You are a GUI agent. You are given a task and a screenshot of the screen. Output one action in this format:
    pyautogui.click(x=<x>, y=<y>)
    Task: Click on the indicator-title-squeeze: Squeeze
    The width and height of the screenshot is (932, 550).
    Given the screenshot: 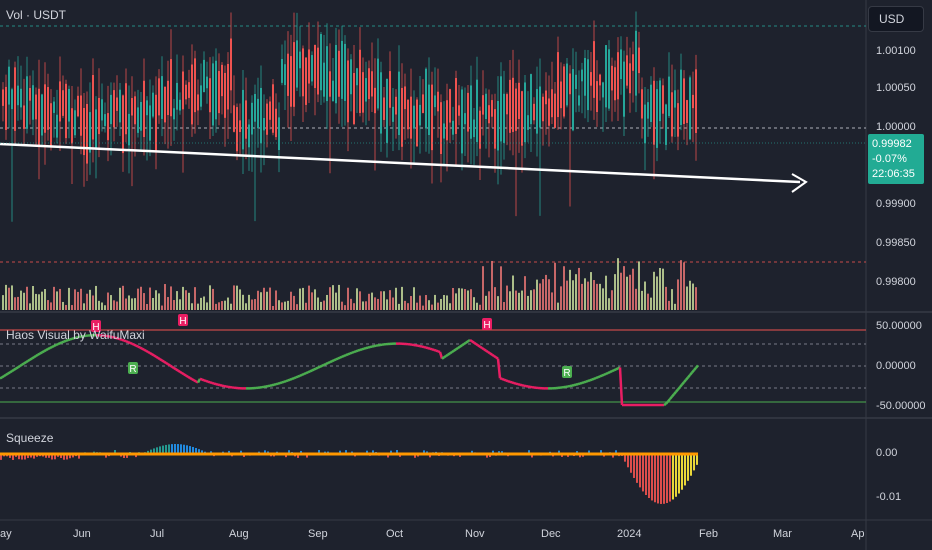 What is the action you would take?
    pyautogui.click(x=30, y=438)
    